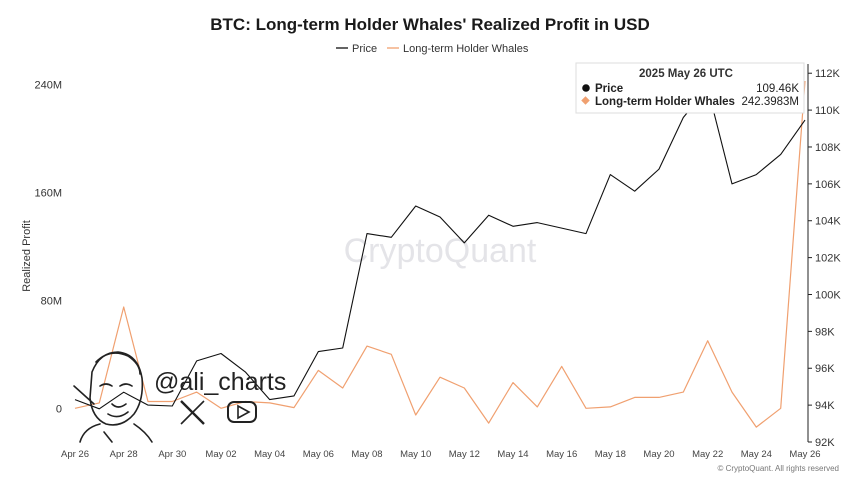 The width and height of the screenshot is (860, 484). I want to click on tooltip-box, so click(690, 88).